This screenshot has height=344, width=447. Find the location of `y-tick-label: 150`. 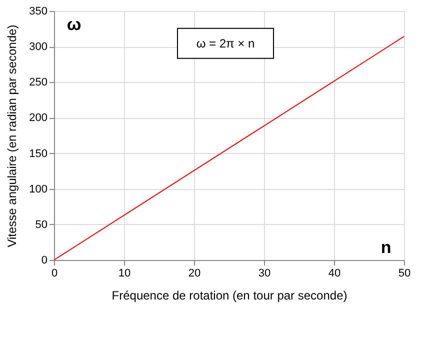

y-tick-label: 150 is located at coordinates (38, 154).